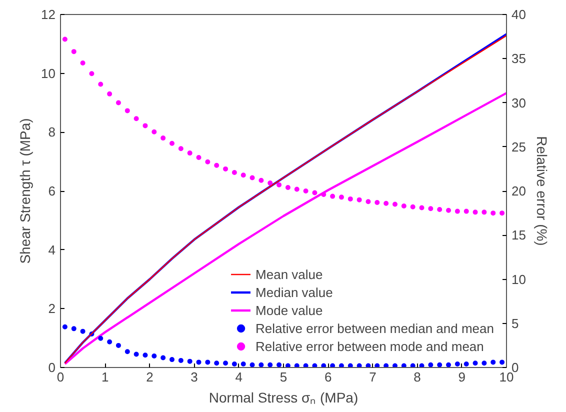  I want to click on x-tick-label: 3, so click(194, 377).